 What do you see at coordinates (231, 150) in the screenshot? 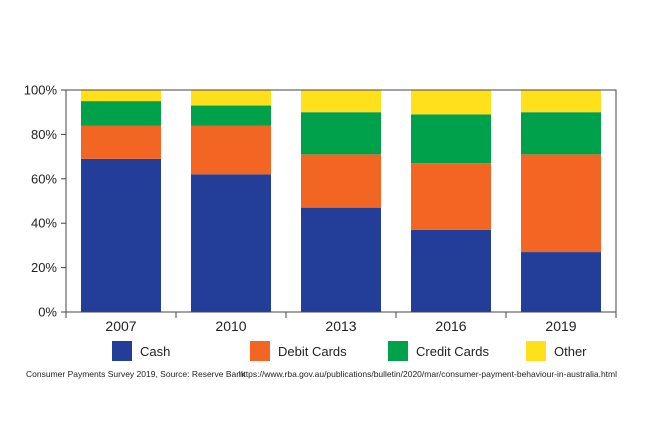
I see `bar-debit-cards-2010` at bounding box center [231, 150].